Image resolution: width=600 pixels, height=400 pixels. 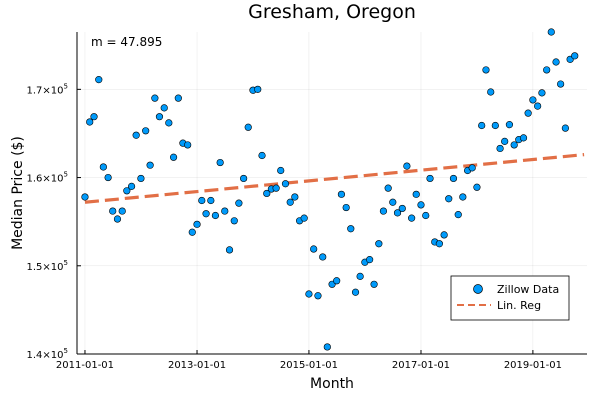 What do you see at coordinates (47, 266) in the screenshot?
I see `y-tick-label: 1.5×105` at bounding box center [47, 266].